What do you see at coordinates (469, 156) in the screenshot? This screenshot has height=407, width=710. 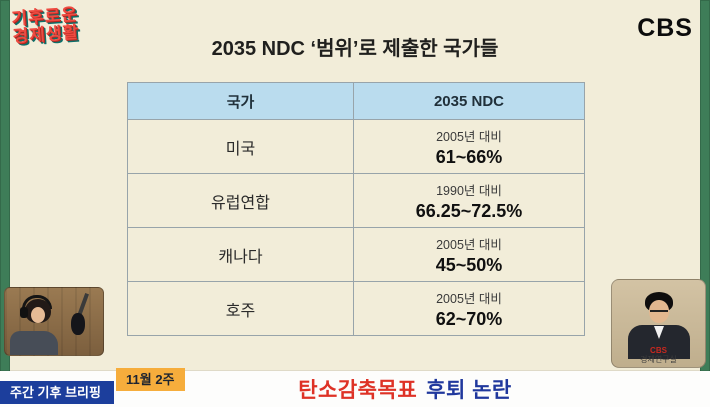 I see `range-value: 61~66%` at bounding box center [469, 156].